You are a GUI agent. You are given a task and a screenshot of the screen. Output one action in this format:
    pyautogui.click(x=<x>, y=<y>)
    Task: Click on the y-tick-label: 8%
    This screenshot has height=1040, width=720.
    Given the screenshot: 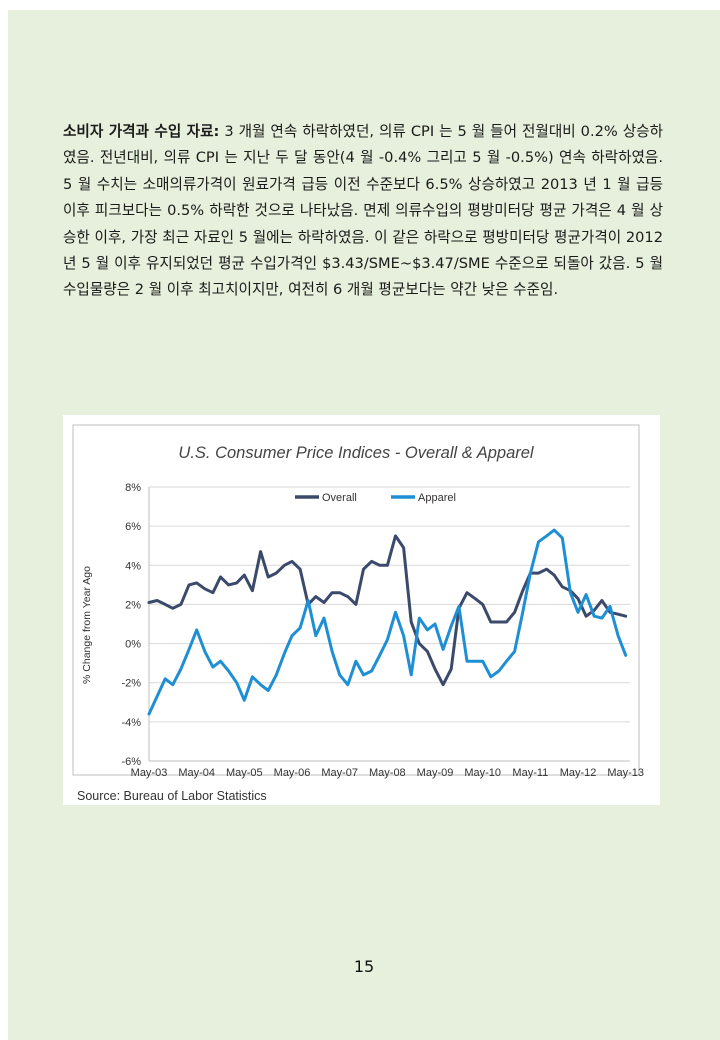 What is the action you would take?
    pyautogui.click(x=133, y=488)
    